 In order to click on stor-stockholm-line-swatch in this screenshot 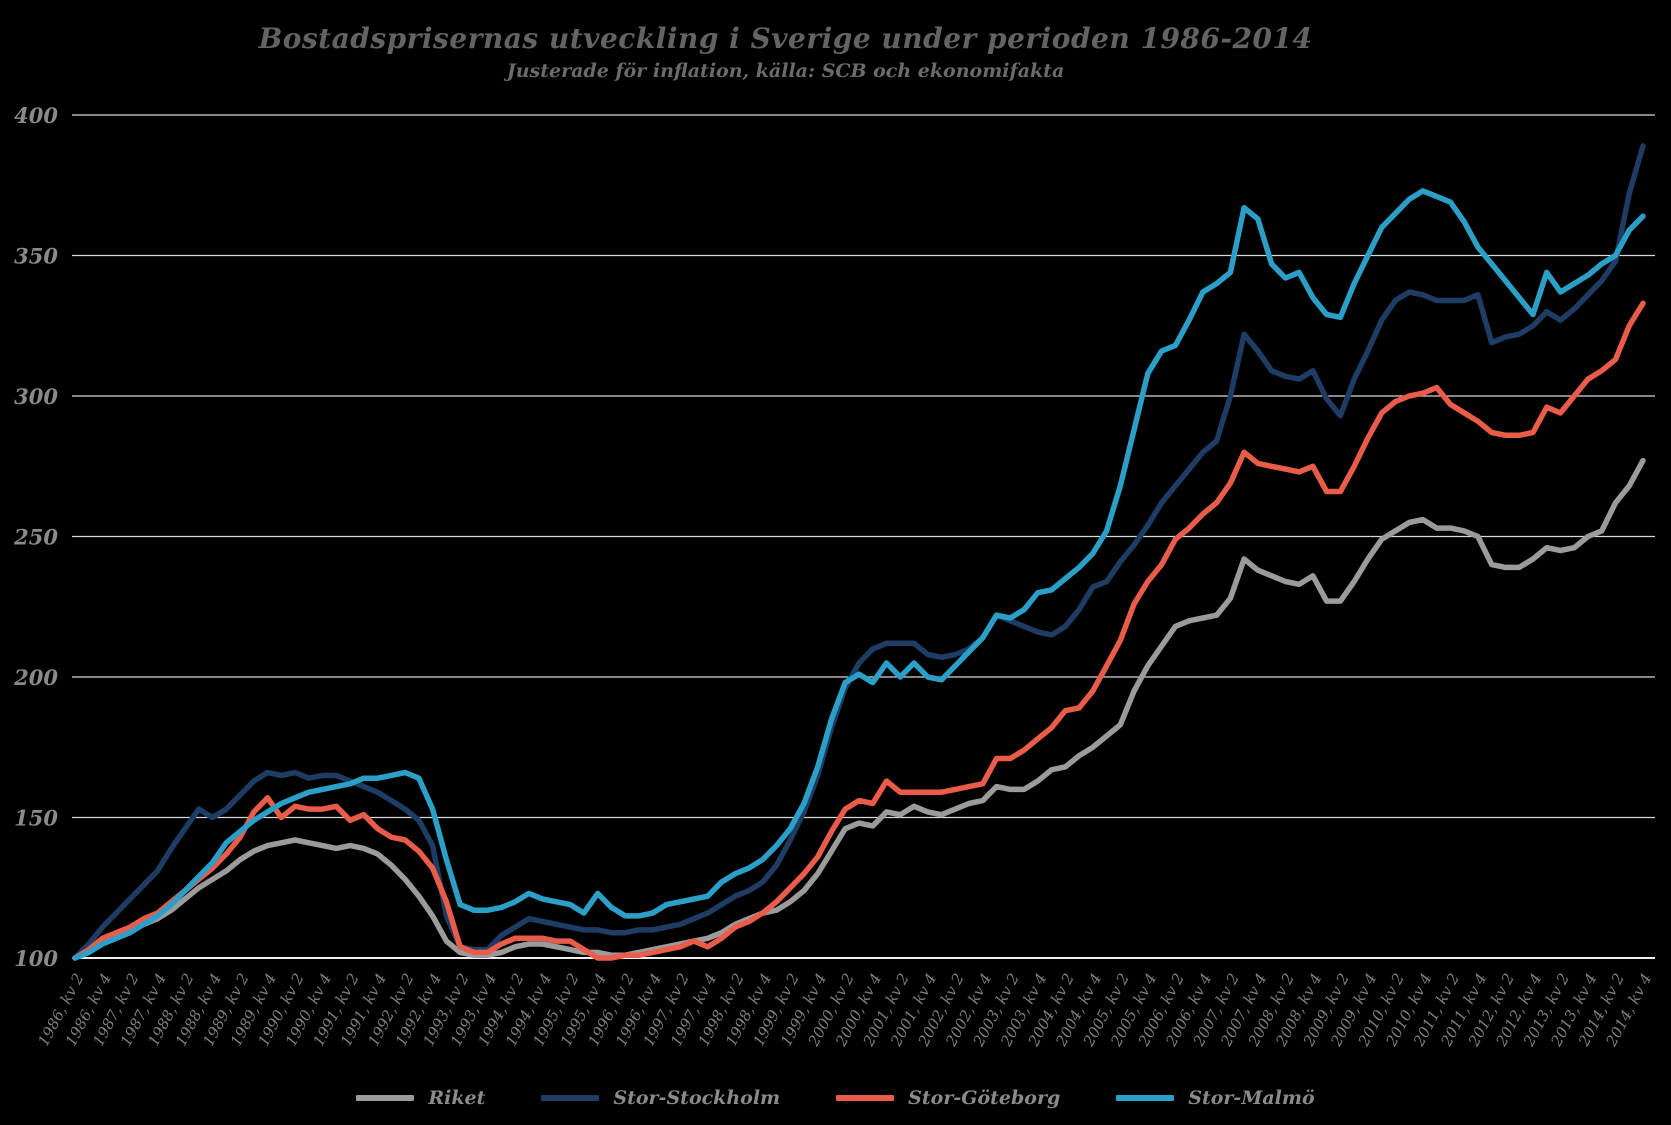, I will do `click(570, 1098)`.